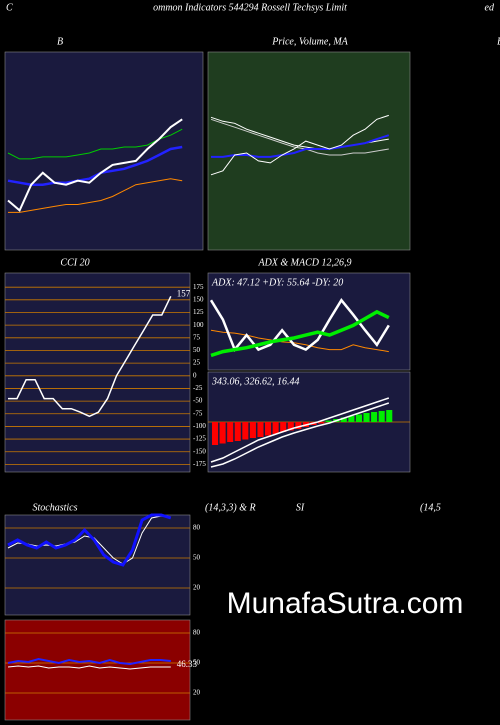  I want to click on side-label: B, so click(498, 41).